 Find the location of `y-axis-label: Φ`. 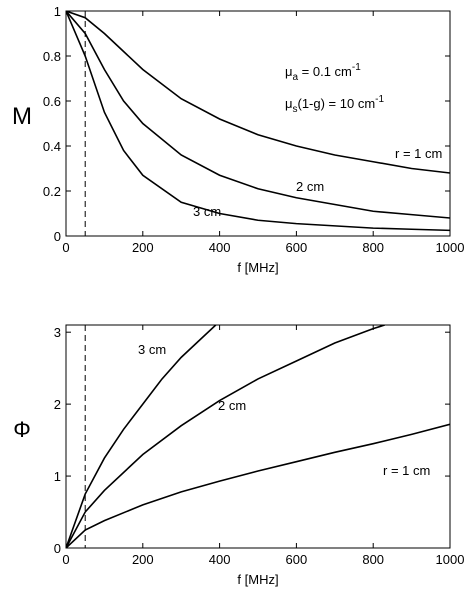

y-axis-label: Φ is located at coordinates (22, 429).